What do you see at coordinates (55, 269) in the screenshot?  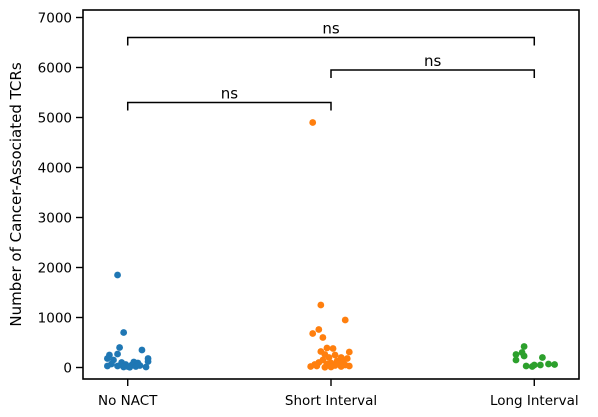 I see `y-tick-label: 2000` at bounding box center [55, 269].